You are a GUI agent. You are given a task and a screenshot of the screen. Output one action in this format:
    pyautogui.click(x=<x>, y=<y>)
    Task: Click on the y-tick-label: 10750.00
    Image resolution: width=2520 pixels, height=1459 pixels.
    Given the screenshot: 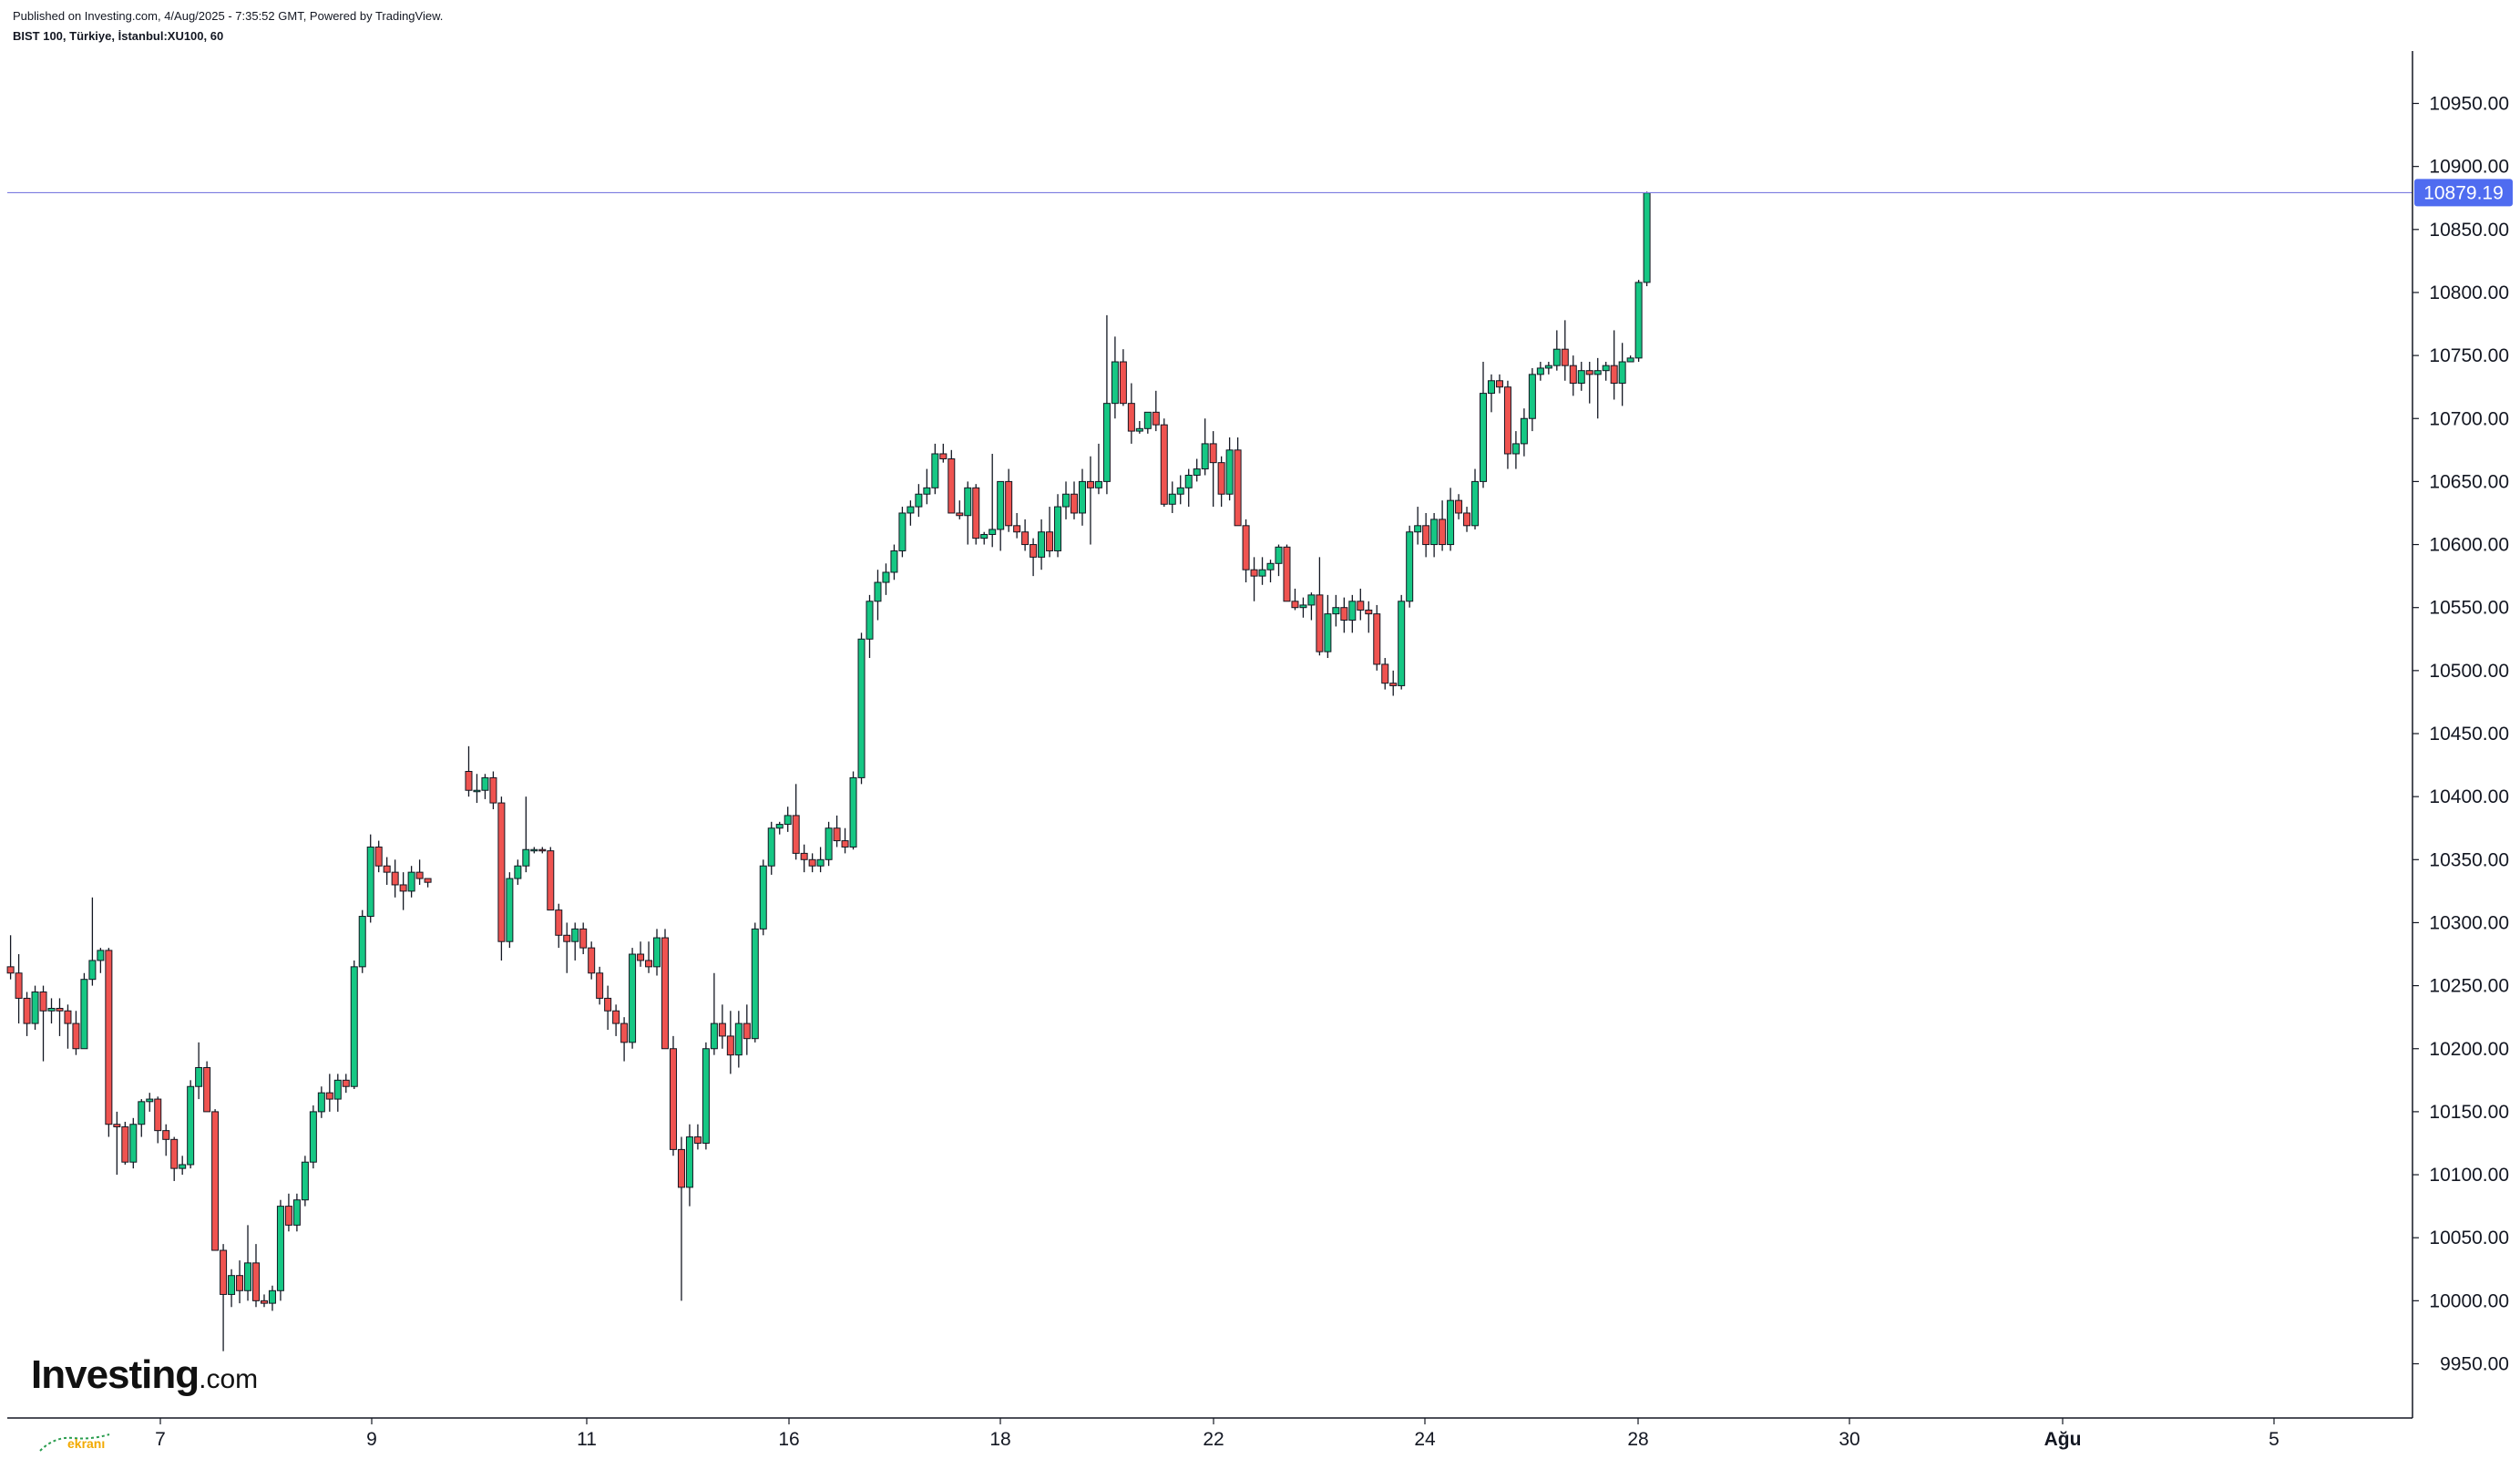 What is the action you would take?
    pyautogui.click(x=2469, y=355)
    